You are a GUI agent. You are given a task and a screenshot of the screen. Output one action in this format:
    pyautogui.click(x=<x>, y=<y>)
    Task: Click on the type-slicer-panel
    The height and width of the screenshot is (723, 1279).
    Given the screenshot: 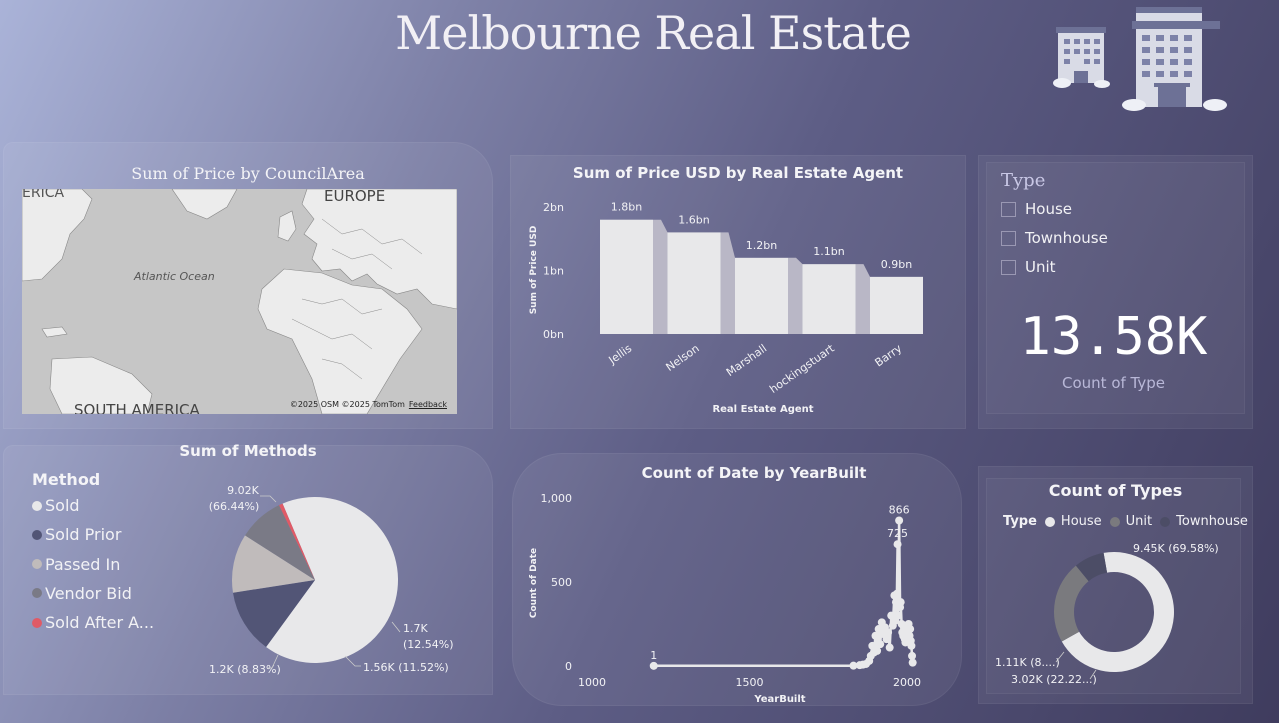 What is the action you would take?
    pyautogui.click(x=1115, y=292)
    